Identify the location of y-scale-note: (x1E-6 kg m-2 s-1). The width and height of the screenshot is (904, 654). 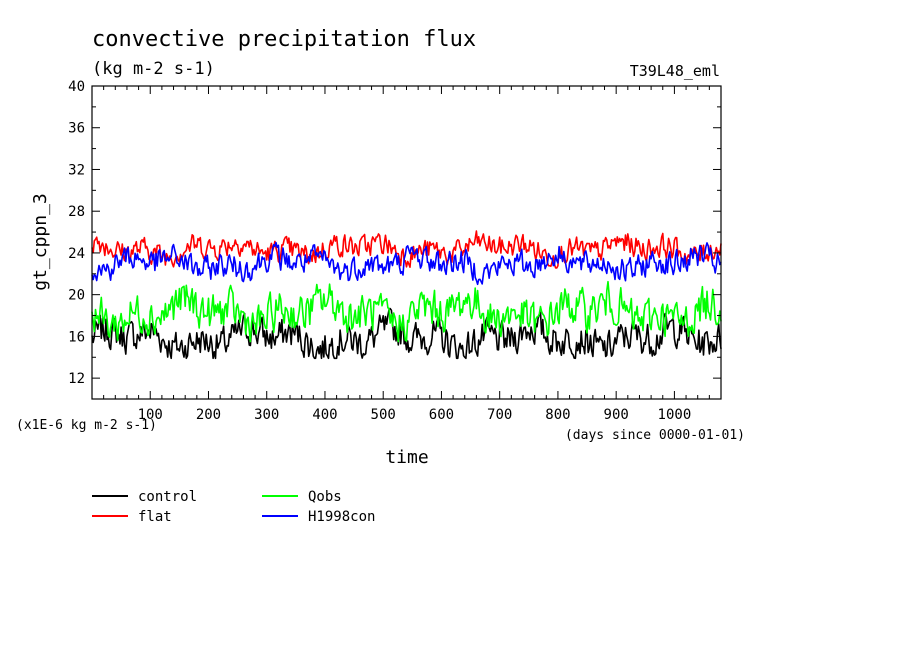
(86, 425).